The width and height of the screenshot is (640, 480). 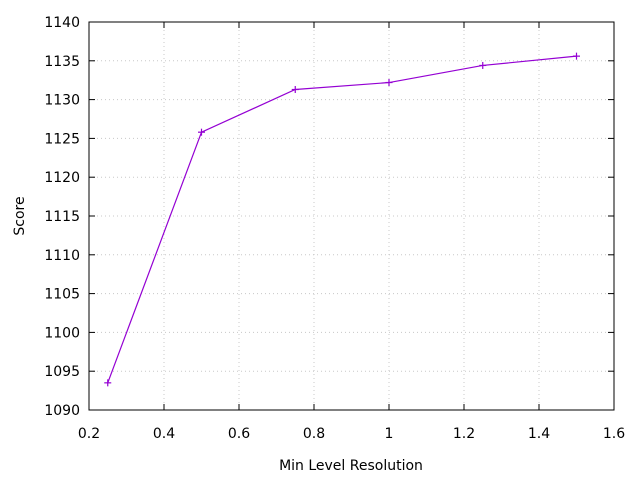 I want to click on x-tick-labels: 0.2 0.4 0.6 0.8 1 1.2 1.4 1.6, so click(x=351, y=434).